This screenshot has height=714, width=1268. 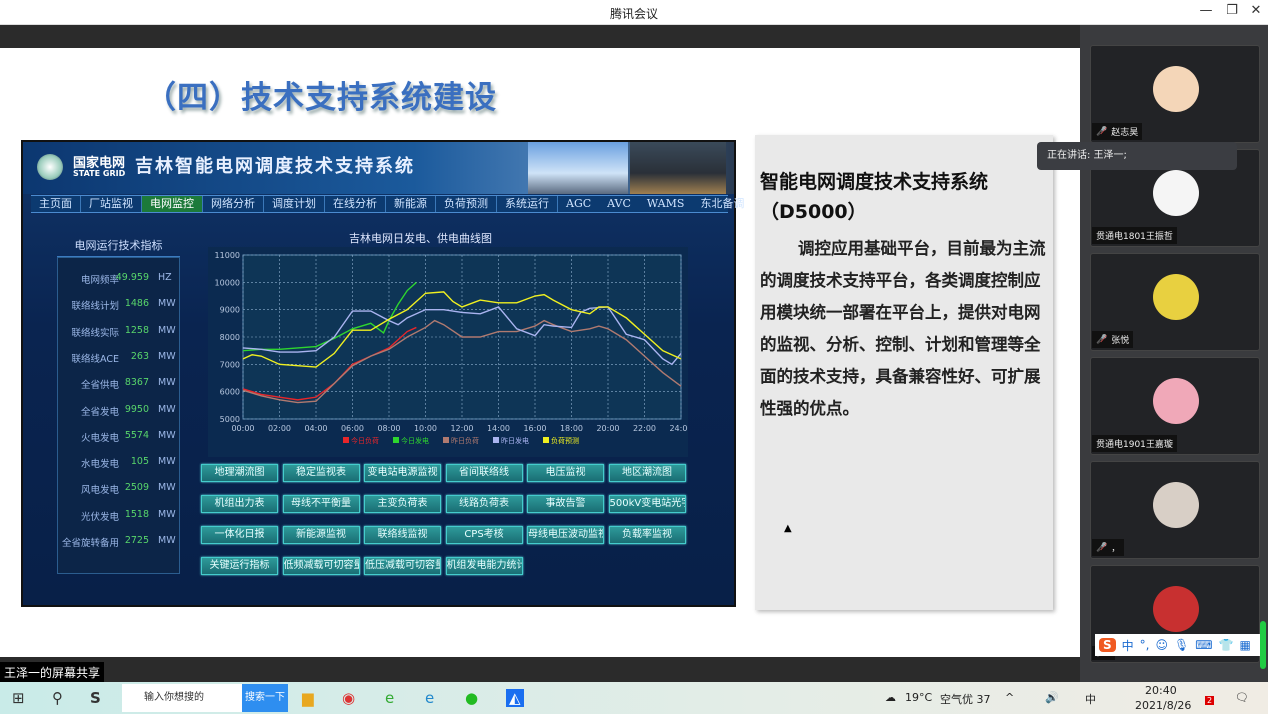 What do you see at coordinates (527, 204) in the screenshot?
I see `nav-item: 系统运行` at bounding box center [527, 204].